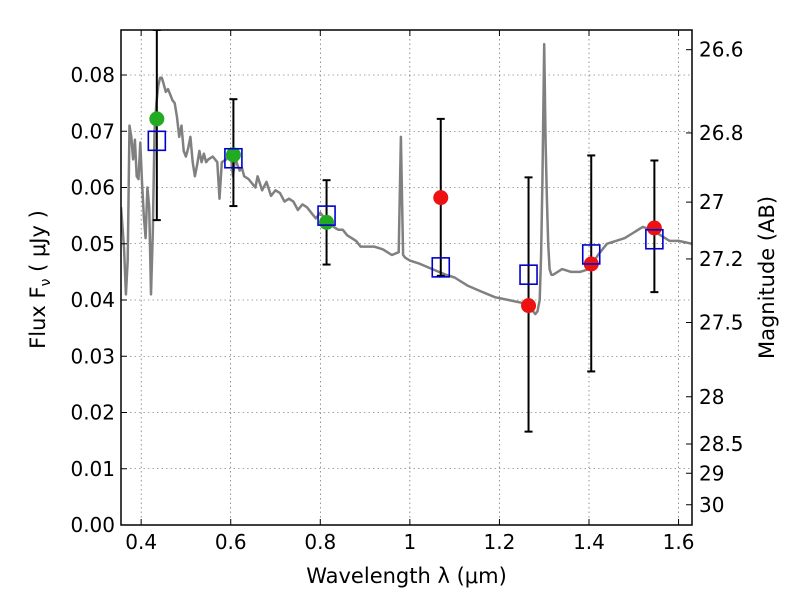 Image resolution: width=800 pixels, height=604 pixels. Describe the element at coordinates (721, 323) in the screenshot. I see `right-tick-label: 27.5` at that location.